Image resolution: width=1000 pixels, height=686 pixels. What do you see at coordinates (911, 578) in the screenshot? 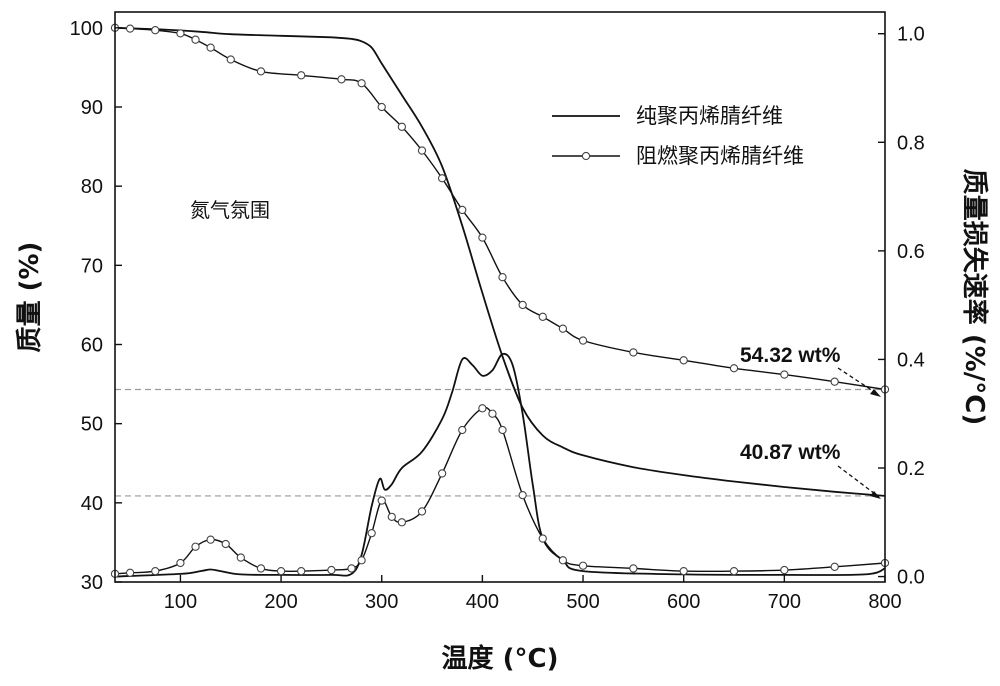
I see `y-right-tick-label: 0.0` at bounding box center [911, 578].